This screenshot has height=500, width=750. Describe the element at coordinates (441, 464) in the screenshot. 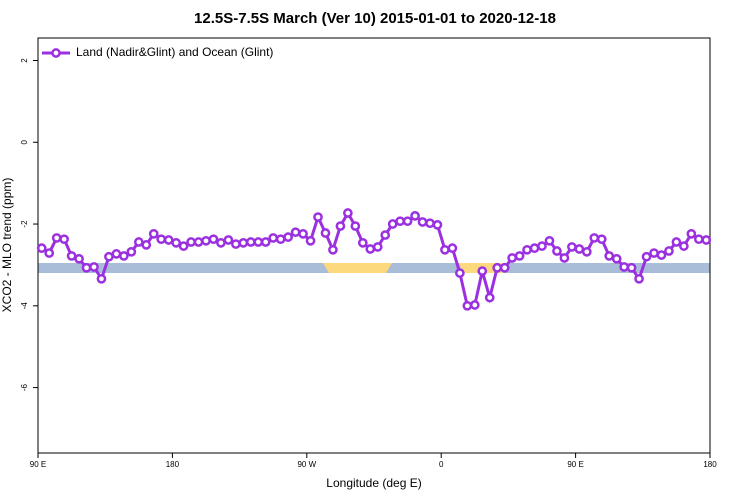

I see `x-tick-label: 0` at that location.